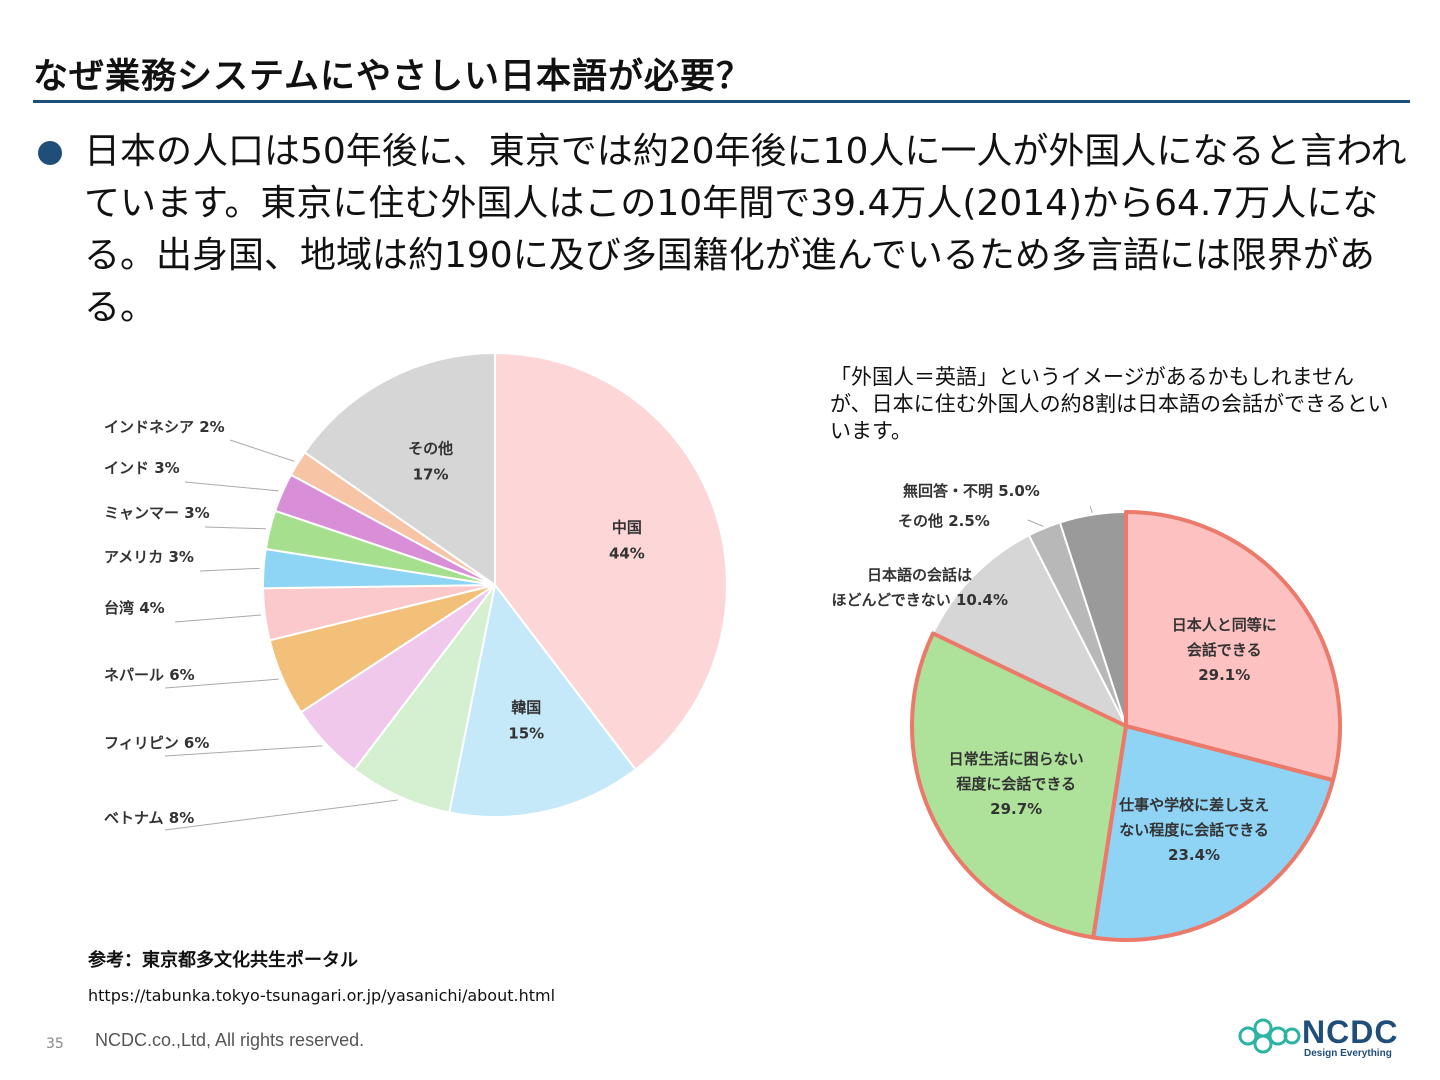 This screenshot has height=1080, width=1440. What do you see at coordinates (149, 557) in the screenshot?
I see `pie1-side-label-6: アメリカ 3%` at bounding box center [149, 557].